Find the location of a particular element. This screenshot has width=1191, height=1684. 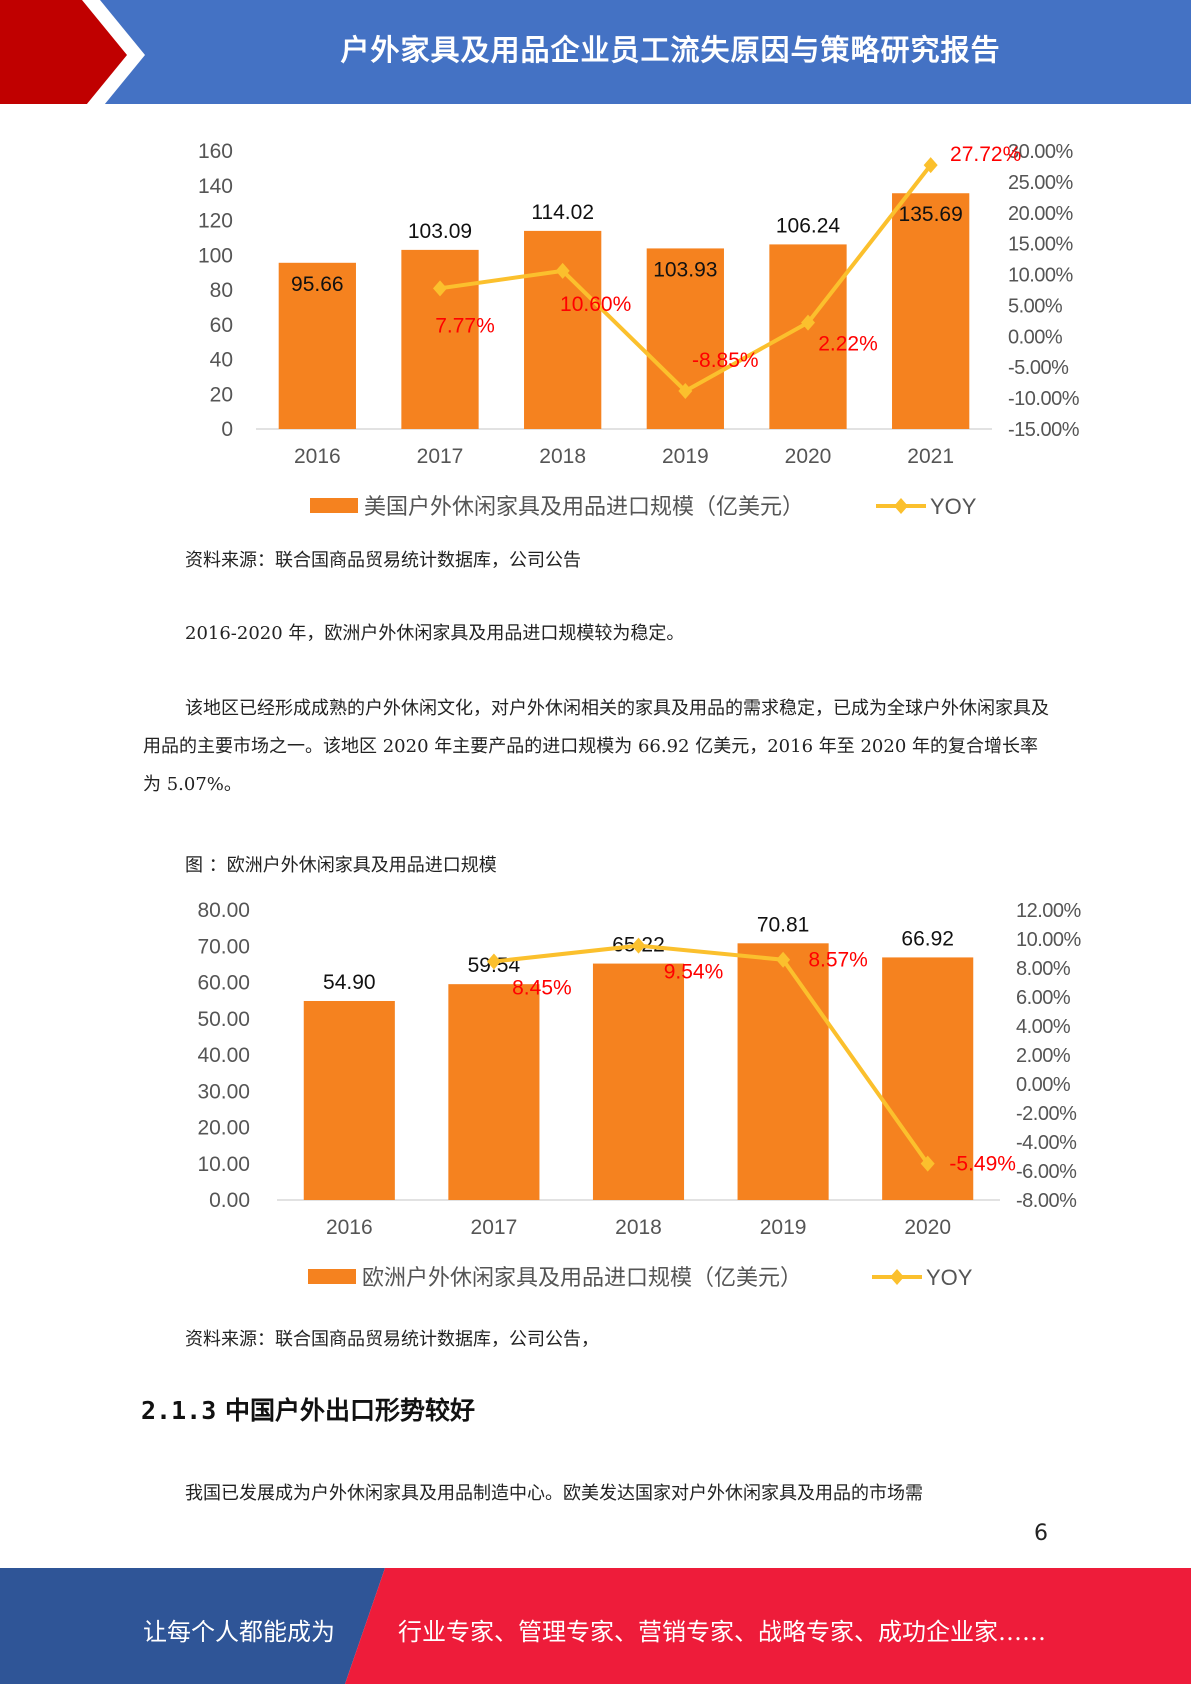

y-left-tick-label: 160 is located at coordinates (215, 151).